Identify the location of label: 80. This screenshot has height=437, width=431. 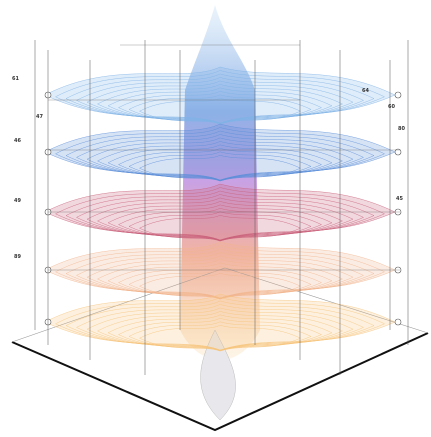
(401, 129).